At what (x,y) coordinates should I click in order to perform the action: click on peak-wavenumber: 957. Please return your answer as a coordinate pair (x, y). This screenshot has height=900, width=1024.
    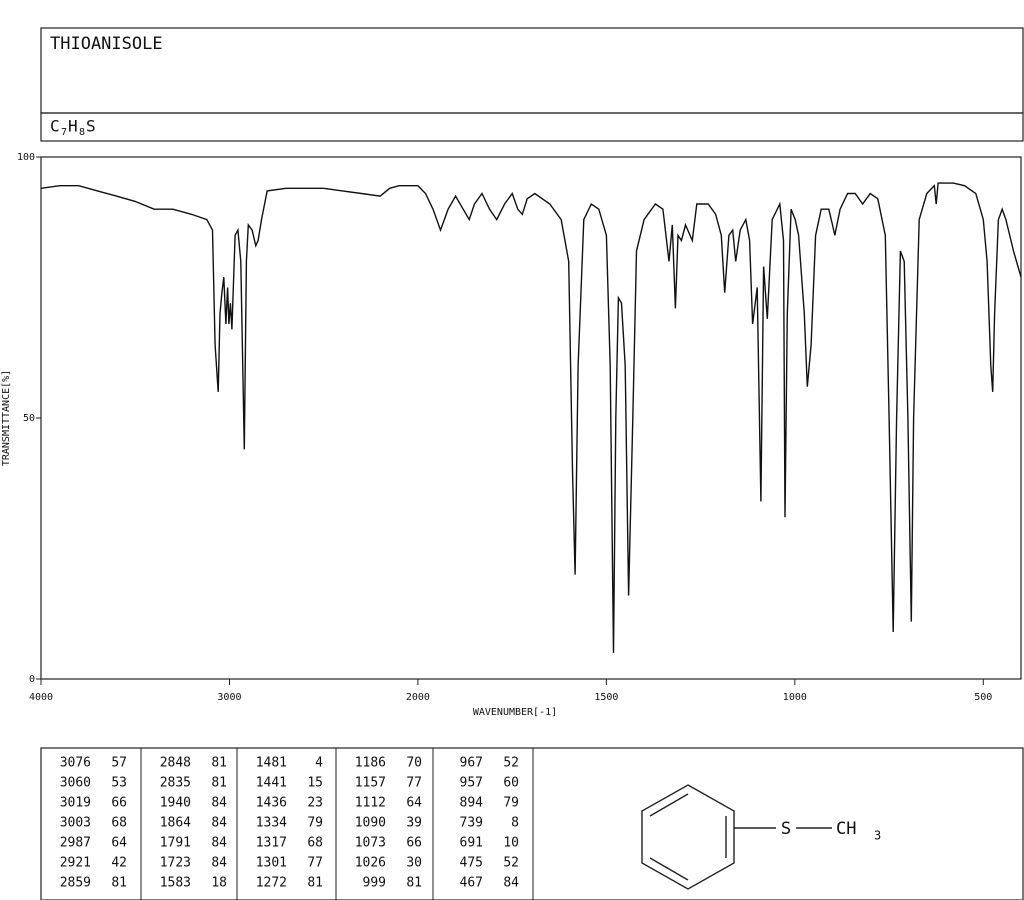
    Looking at the image, I should click on (471, 783).